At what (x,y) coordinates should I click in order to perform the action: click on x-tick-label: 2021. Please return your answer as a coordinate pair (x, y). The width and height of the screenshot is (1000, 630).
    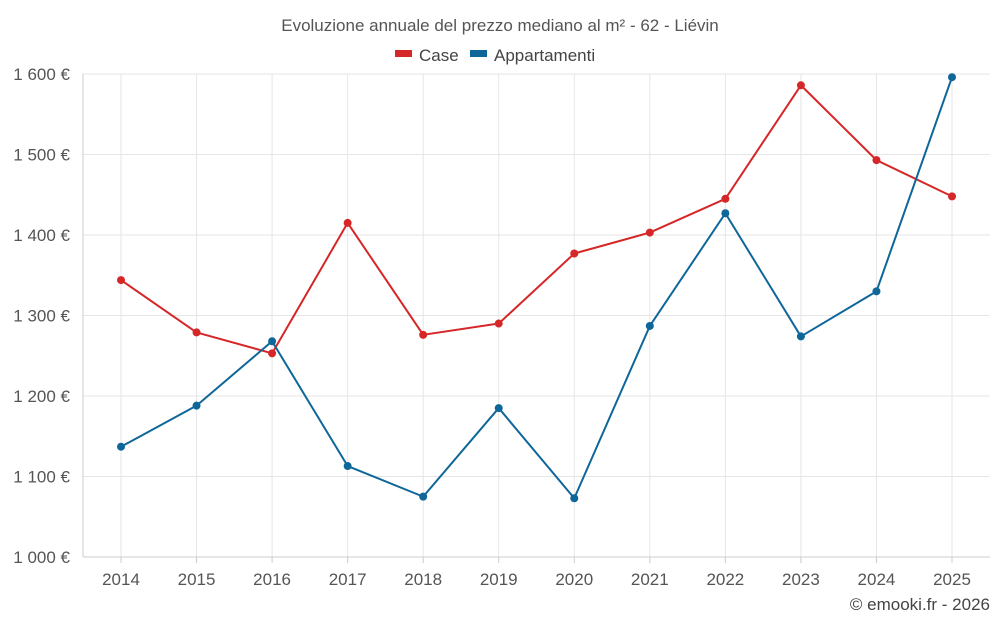
    Looking at the image, I should click on (650, 579).